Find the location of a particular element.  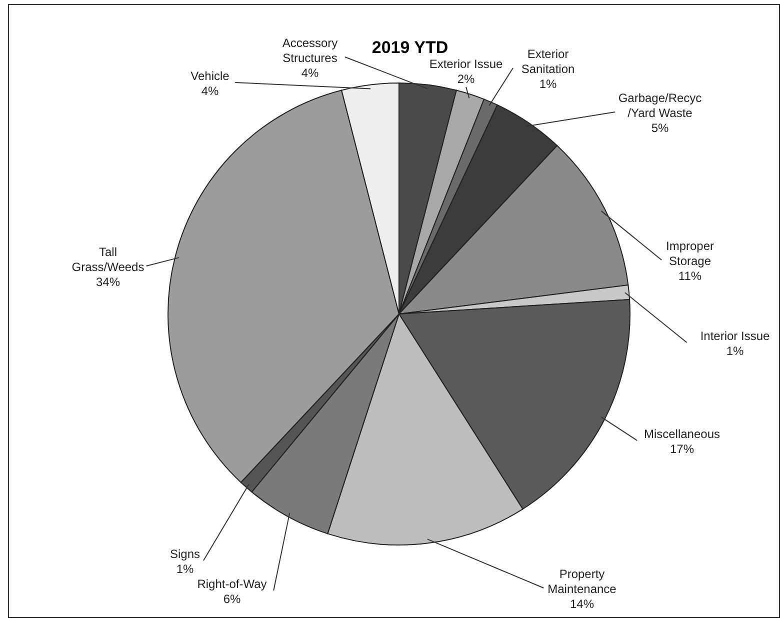

data-label: 14% is located at coordinates (582, 604).